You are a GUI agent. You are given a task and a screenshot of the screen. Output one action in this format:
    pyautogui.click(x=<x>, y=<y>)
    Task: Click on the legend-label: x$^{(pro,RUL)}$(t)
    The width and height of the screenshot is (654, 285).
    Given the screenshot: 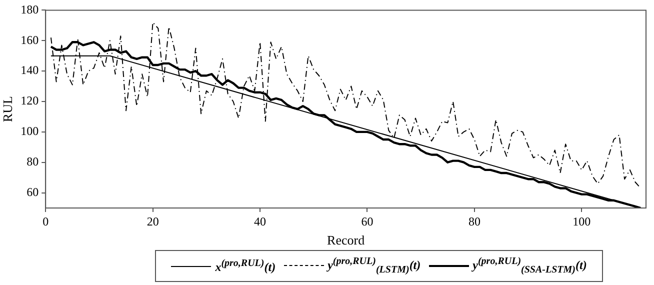 What is the action you would take?
    pyautogui.click(x=245, y=266)
    